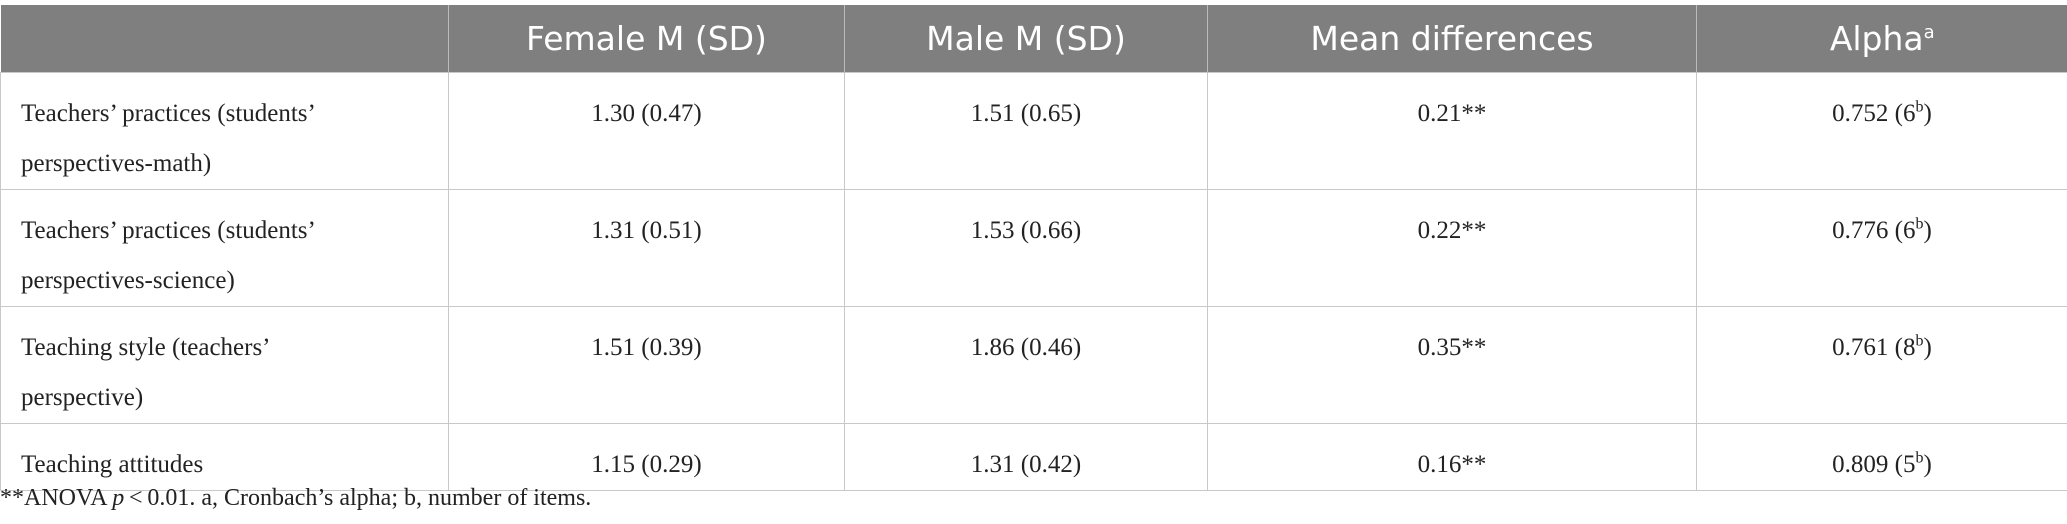 This screenshot has height=524, width=2067. Describe the element at coordinates (1026, 347) in the screenshot. I see `cell-text: 1.86 (0.46)` at that location.